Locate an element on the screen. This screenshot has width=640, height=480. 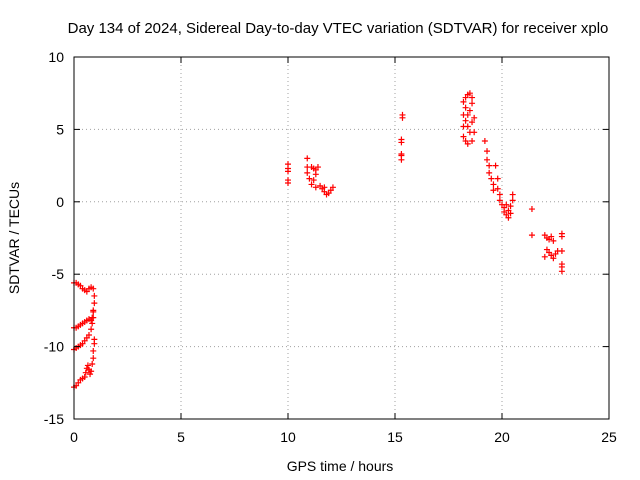
y-tick-label: -15 is located at coordinates (54, 419).